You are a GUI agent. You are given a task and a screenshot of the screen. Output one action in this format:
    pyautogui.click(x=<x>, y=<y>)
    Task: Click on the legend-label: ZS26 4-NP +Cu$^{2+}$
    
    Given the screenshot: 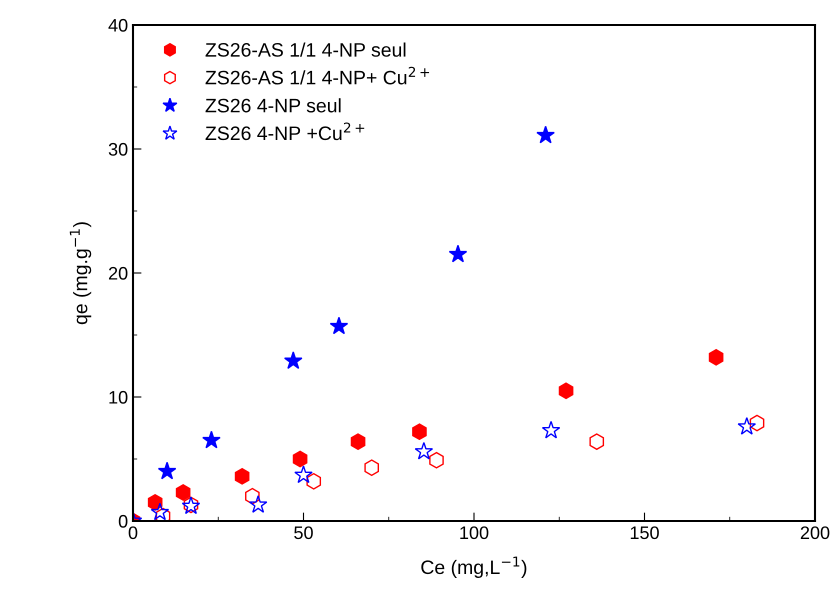 What is the action you would take?
    pyautogui.click(x=285, y=131)
    